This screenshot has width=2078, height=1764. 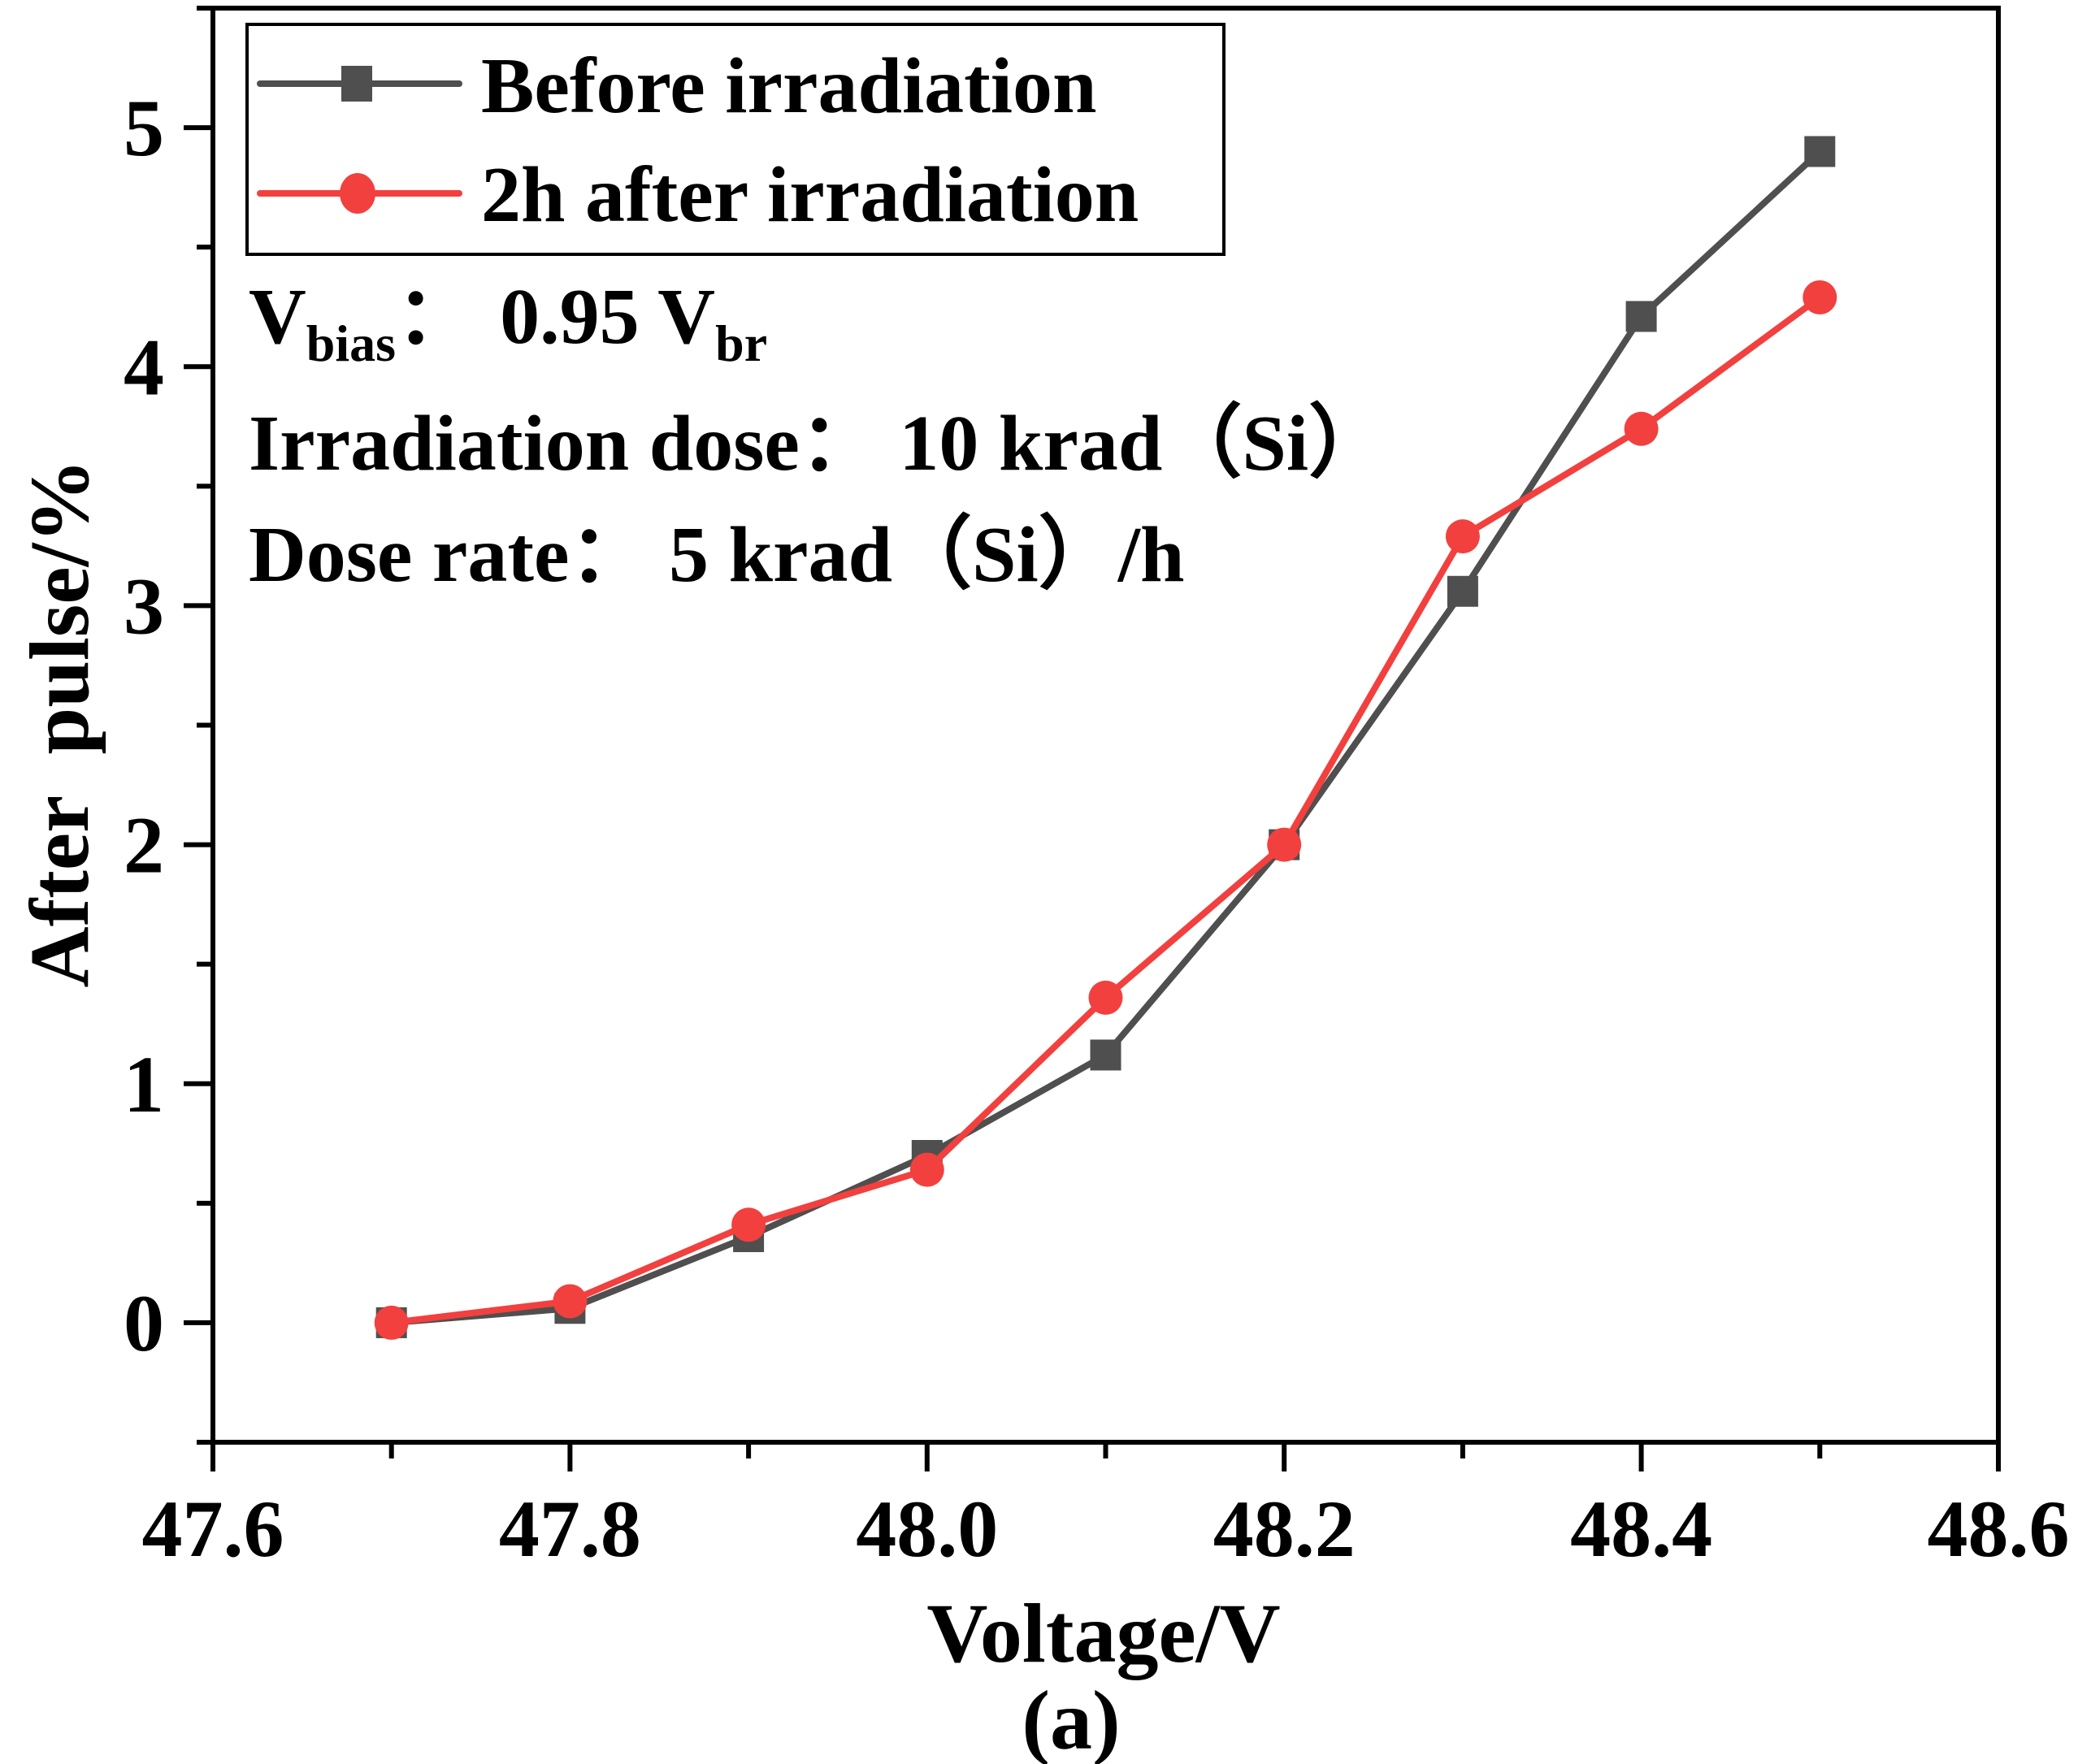 I want to click on annotation-rate: Dose rate： 5 krad（Si）/h, so click(x=717, y=555).